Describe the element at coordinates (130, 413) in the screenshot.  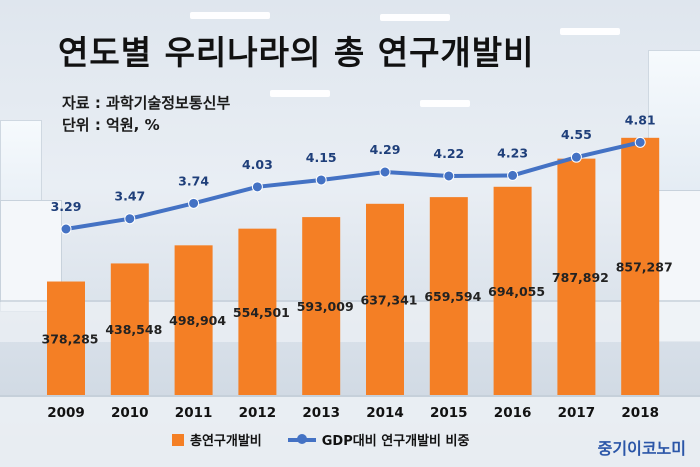
I see `x-tick-label: 2010` at that location.